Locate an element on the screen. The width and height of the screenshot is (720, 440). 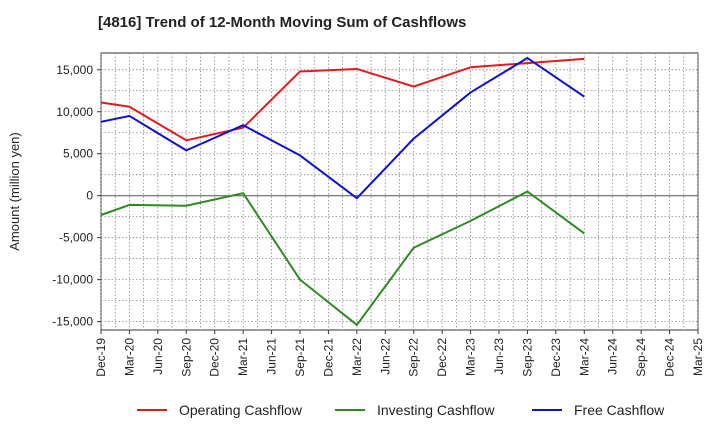
x-tick-label: Dec-21 is located at coordinates (328, 357).